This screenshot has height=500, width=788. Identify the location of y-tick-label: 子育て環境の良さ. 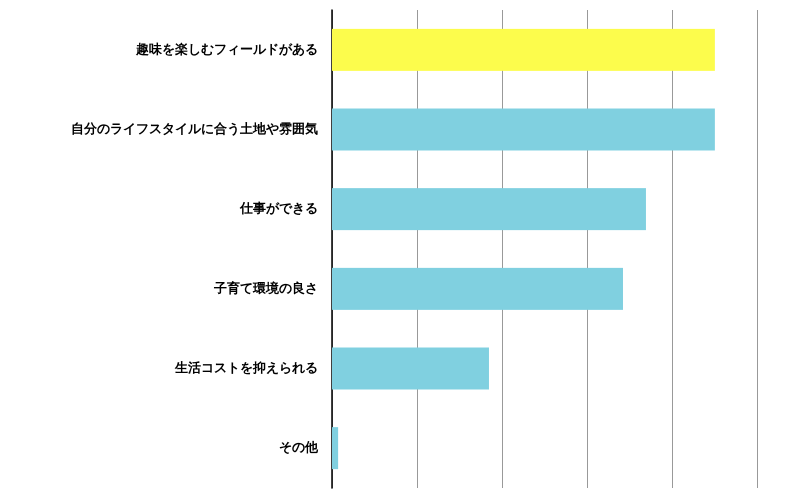
(265, 288).